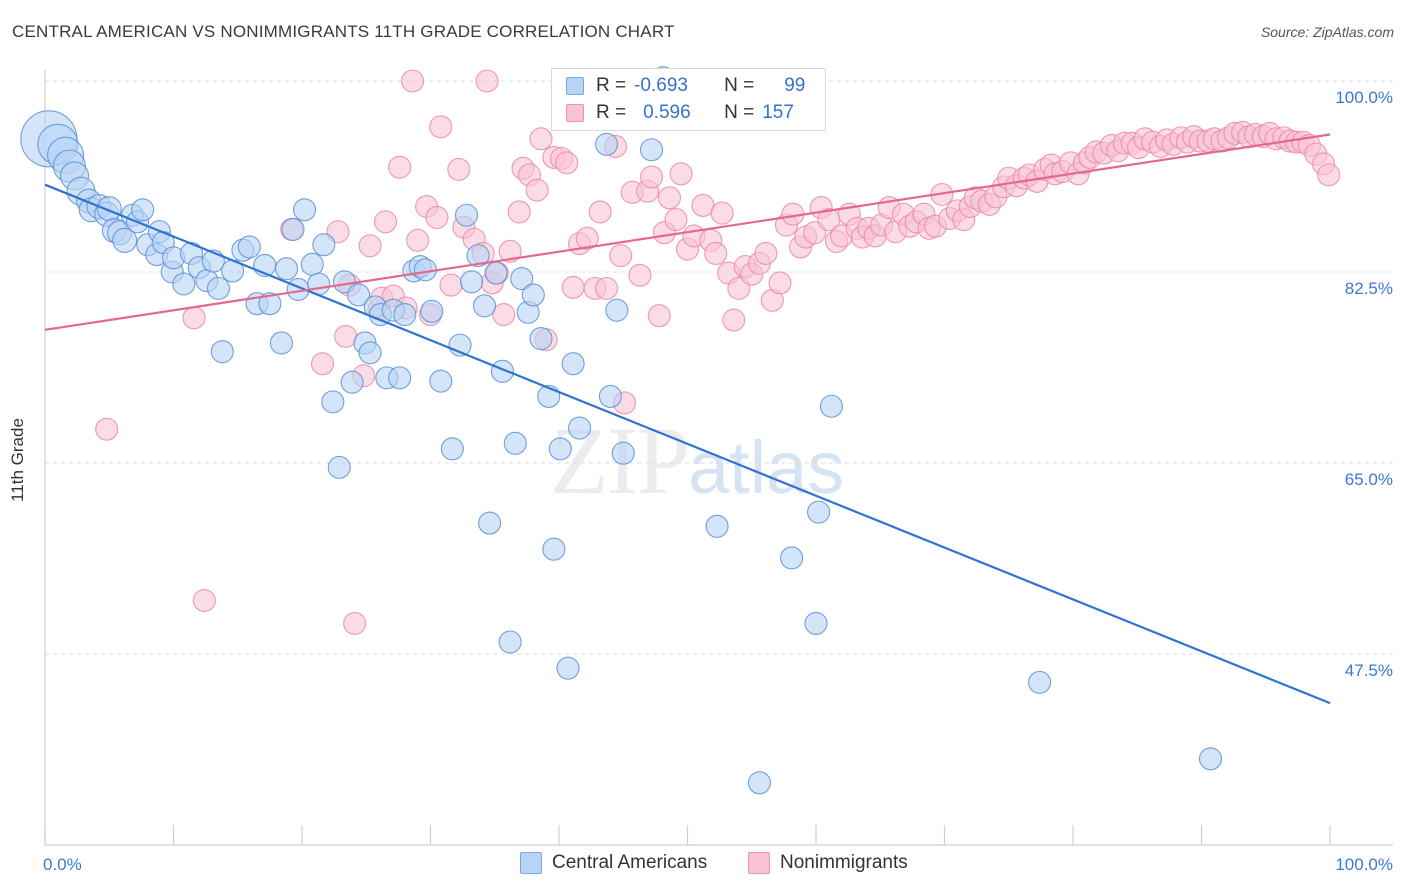  What do you see at coordinates (611, 85) in the screenshot?
I see `r-label: R =` at bounding box center [611, 85].